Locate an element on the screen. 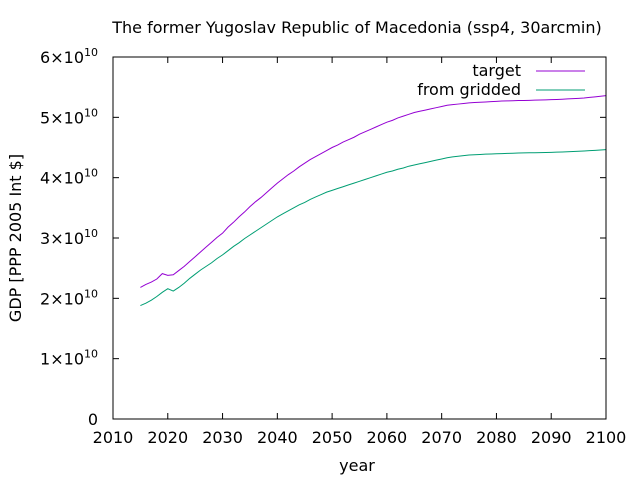  x-tick-label: 2100 is located at coordinates (606, 437).